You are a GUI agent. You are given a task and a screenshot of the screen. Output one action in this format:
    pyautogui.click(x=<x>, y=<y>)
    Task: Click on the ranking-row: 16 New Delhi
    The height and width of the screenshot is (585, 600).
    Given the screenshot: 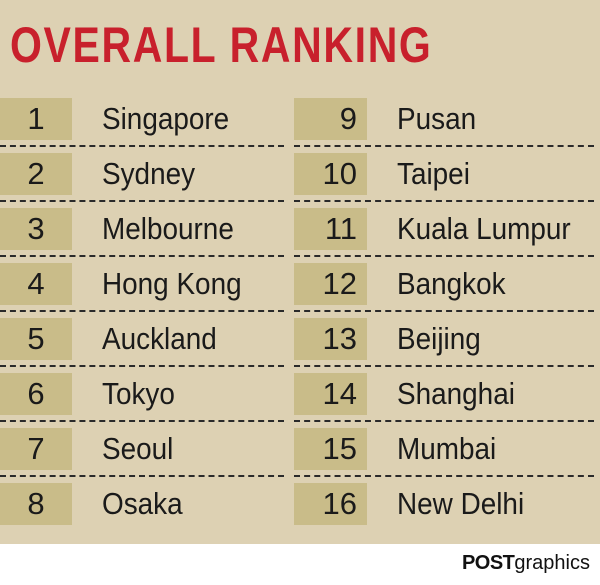 What is the action you would take?
    pyautogui.click(x=444, y=510)
    